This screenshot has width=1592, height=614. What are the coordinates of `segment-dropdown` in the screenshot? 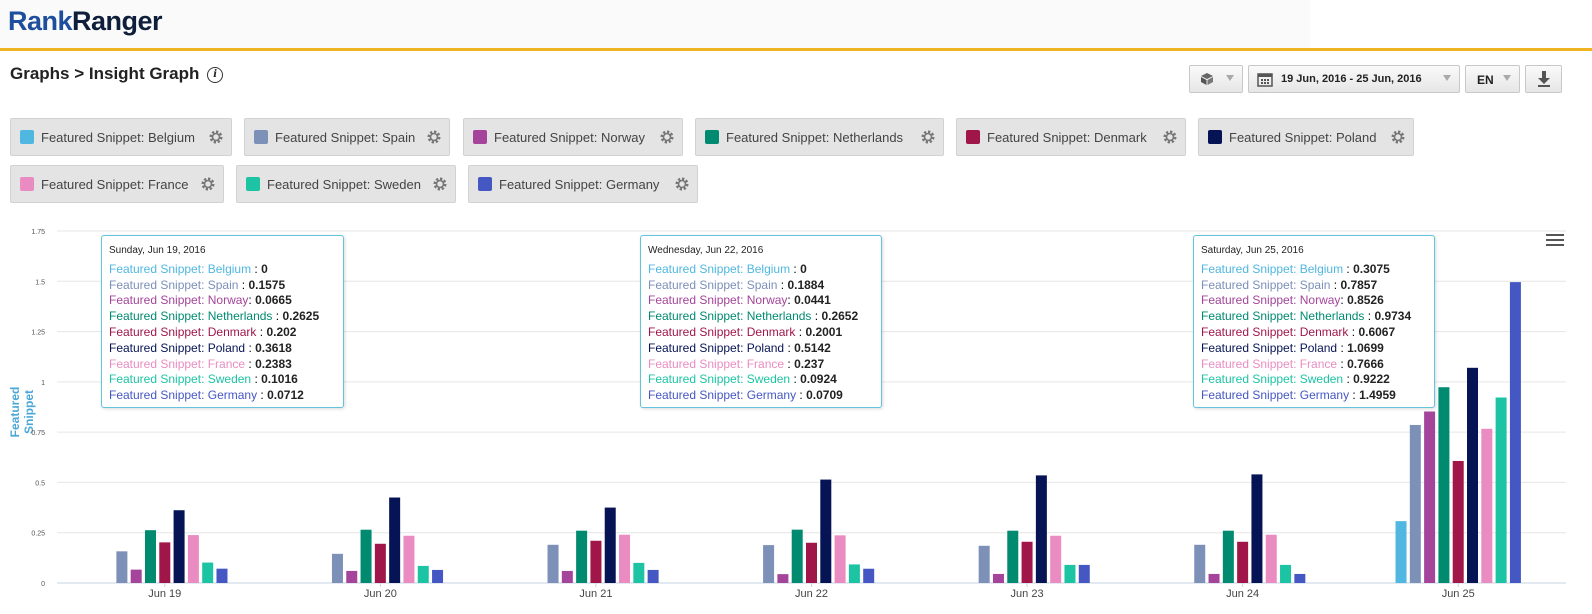 It's located at (1216, 79).